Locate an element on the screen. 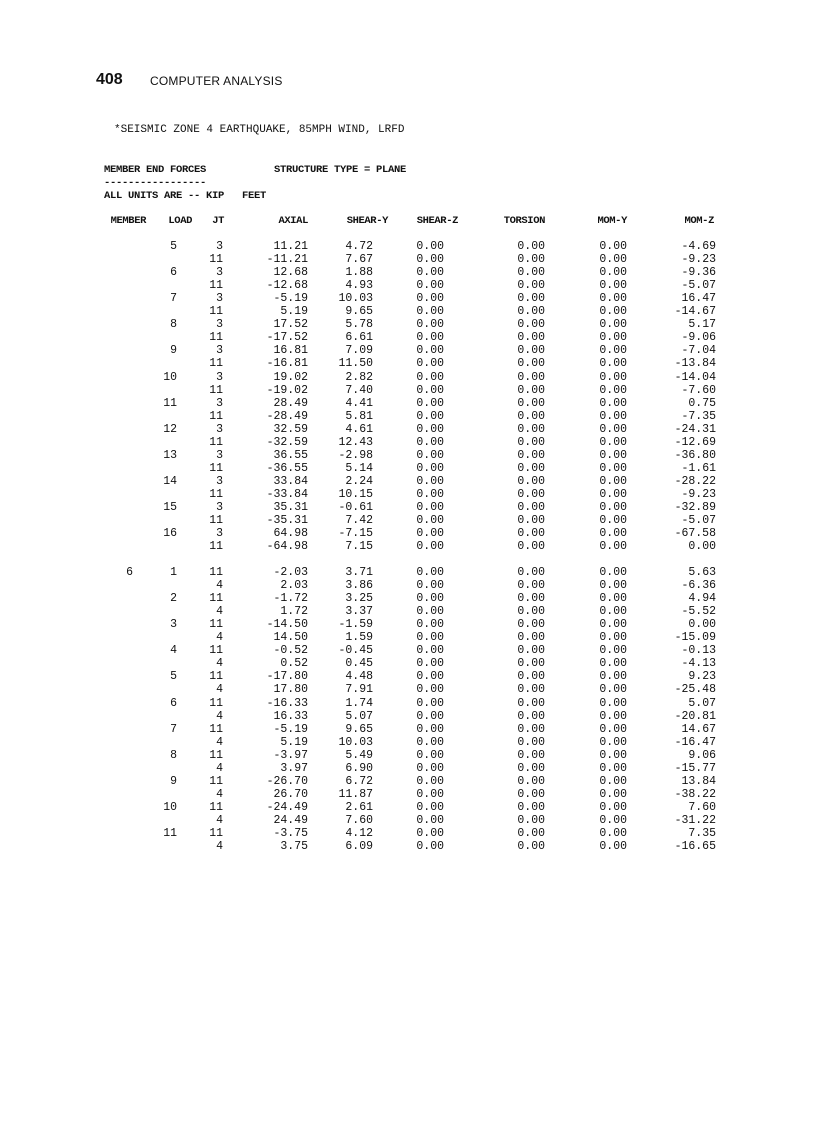  cell-shear-y: 4.48 is located at coordinates (359, 677).